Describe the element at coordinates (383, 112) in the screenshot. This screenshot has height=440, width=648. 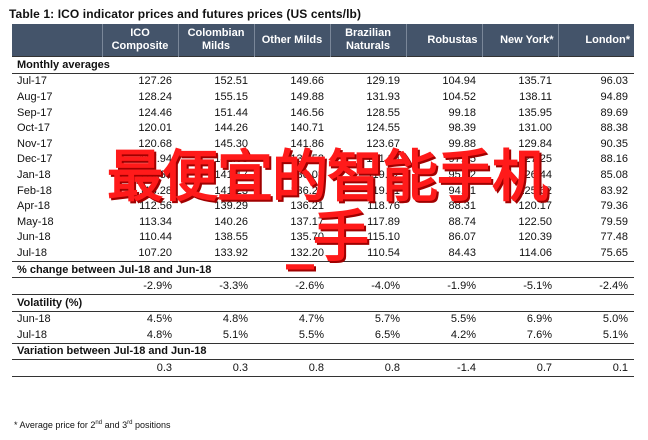
I see `table-cell: 128.55` at that location.